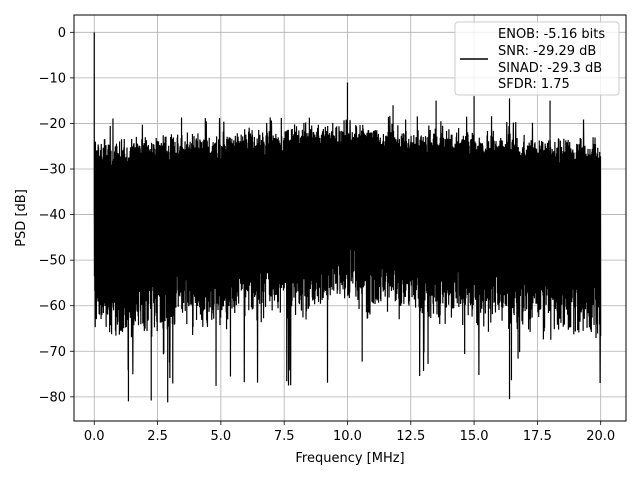 Image resolution: width=640 pixels, height=480 pixels. What do you see at coordinates (550, 68) in the screenshot?
I see `legend-sinad: SINAD: -29.3 dB` at bounding box center [550, 68].